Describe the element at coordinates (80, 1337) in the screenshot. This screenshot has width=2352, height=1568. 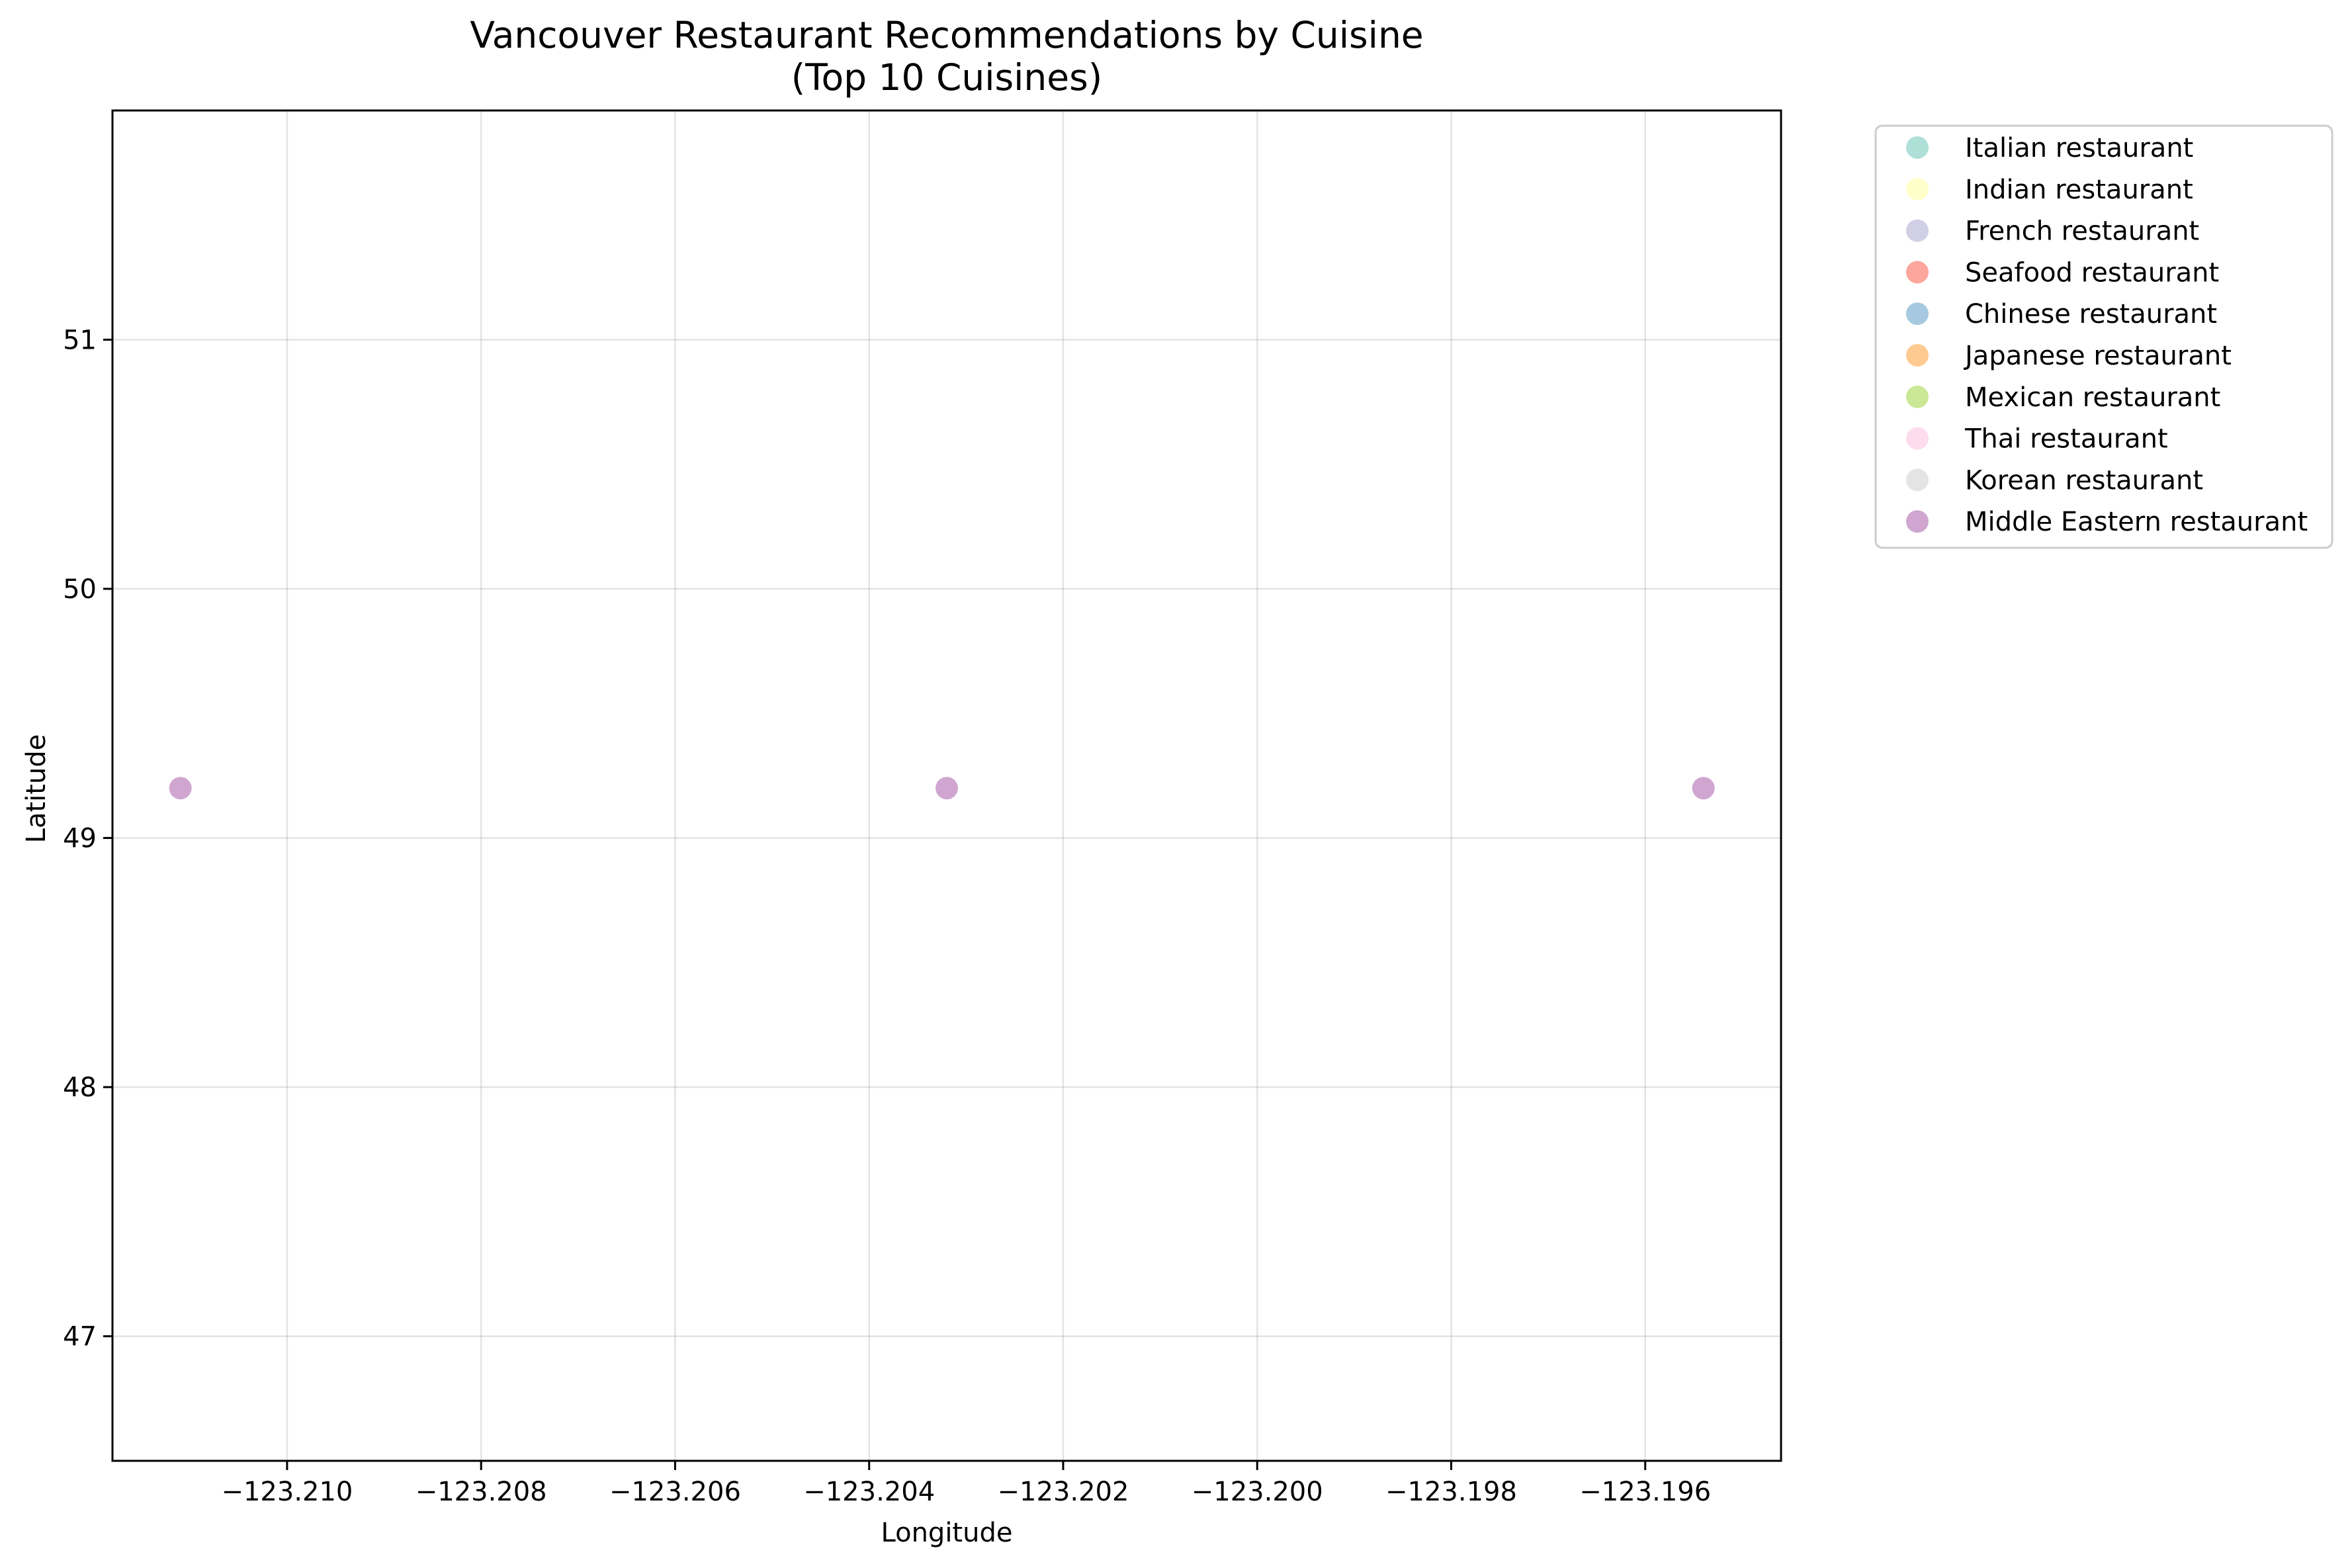
I see `y-tick-label: 47` at that location.